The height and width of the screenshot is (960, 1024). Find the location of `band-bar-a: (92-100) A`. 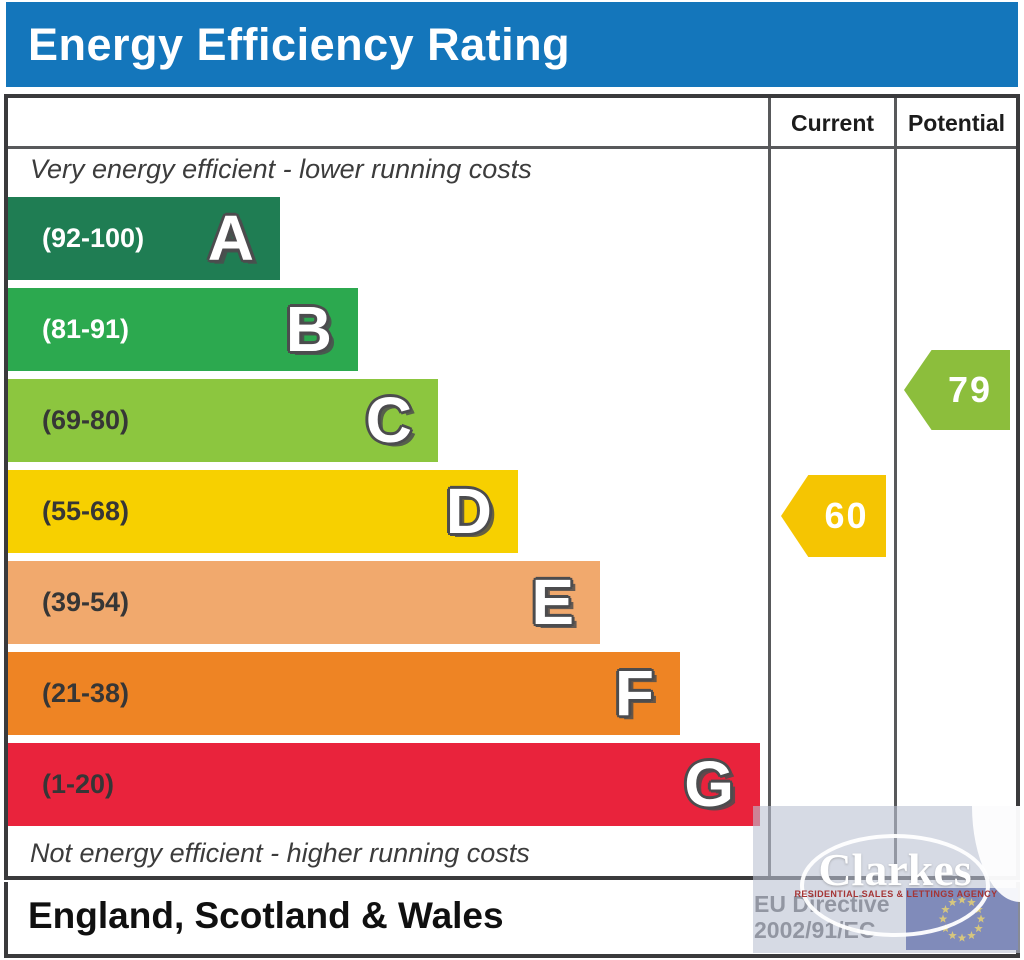

band-bar-a: (92-100) A is located at coordinates (144, 238).